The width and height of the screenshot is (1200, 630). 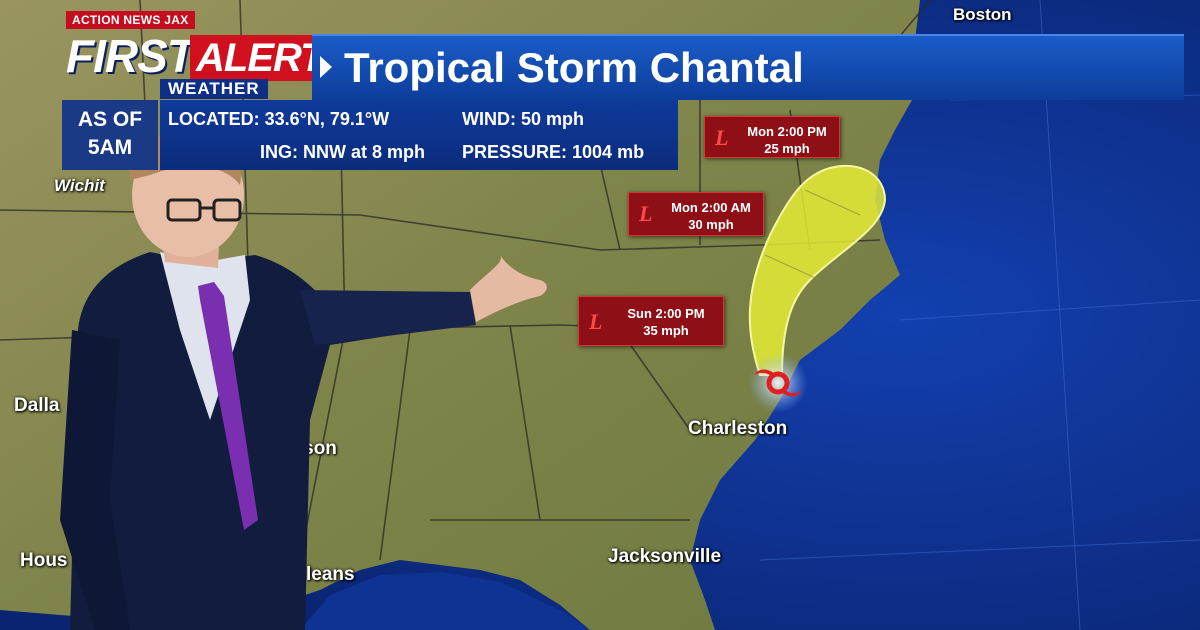 I want to click on chevron-right-icon, so click(x=326, y=67).